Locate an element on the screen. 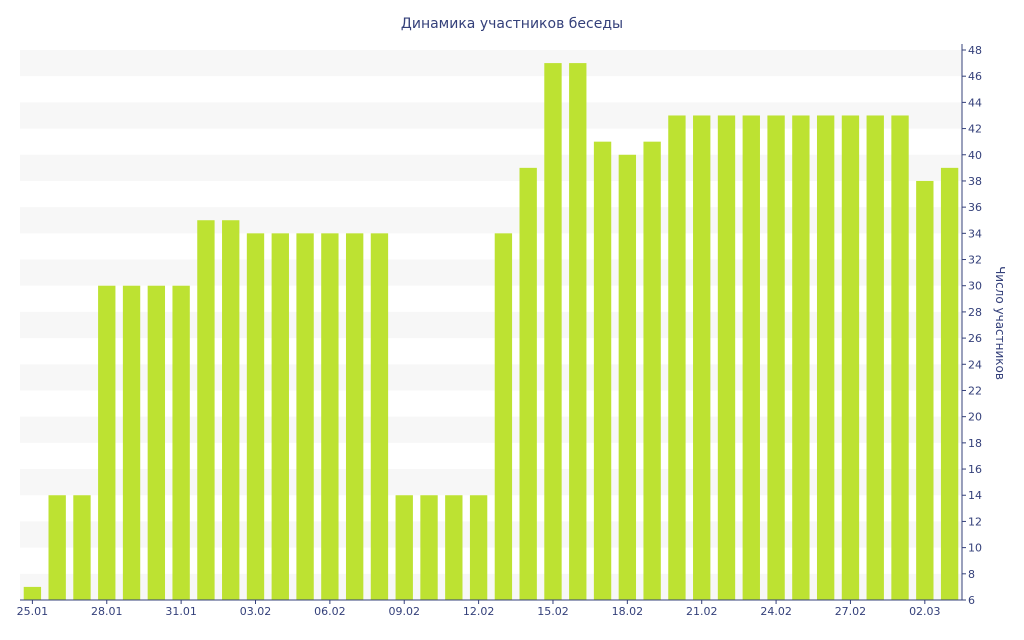  bar-11.02 is located at coordinates (454, 547).